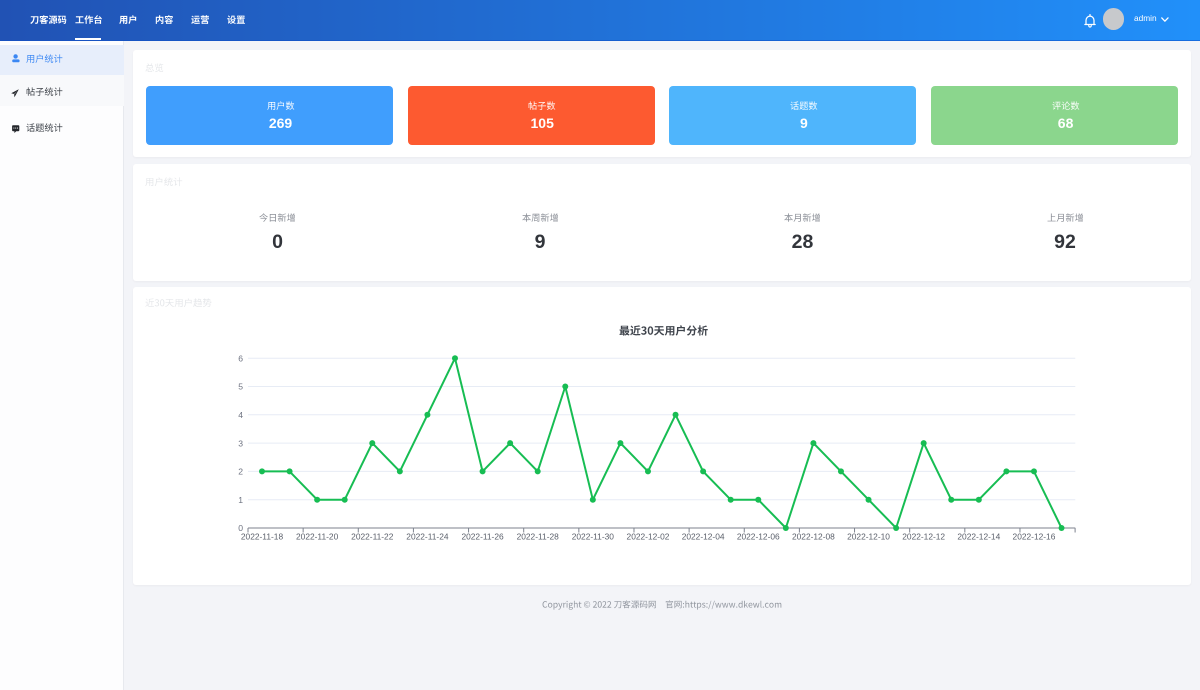 Image resolution: width=1200 pixels, height=690 pixels. What do you see at coordinates (240, 528) in the screenshot?
I see `svg-text: 0` at bounding box center [240, 528].